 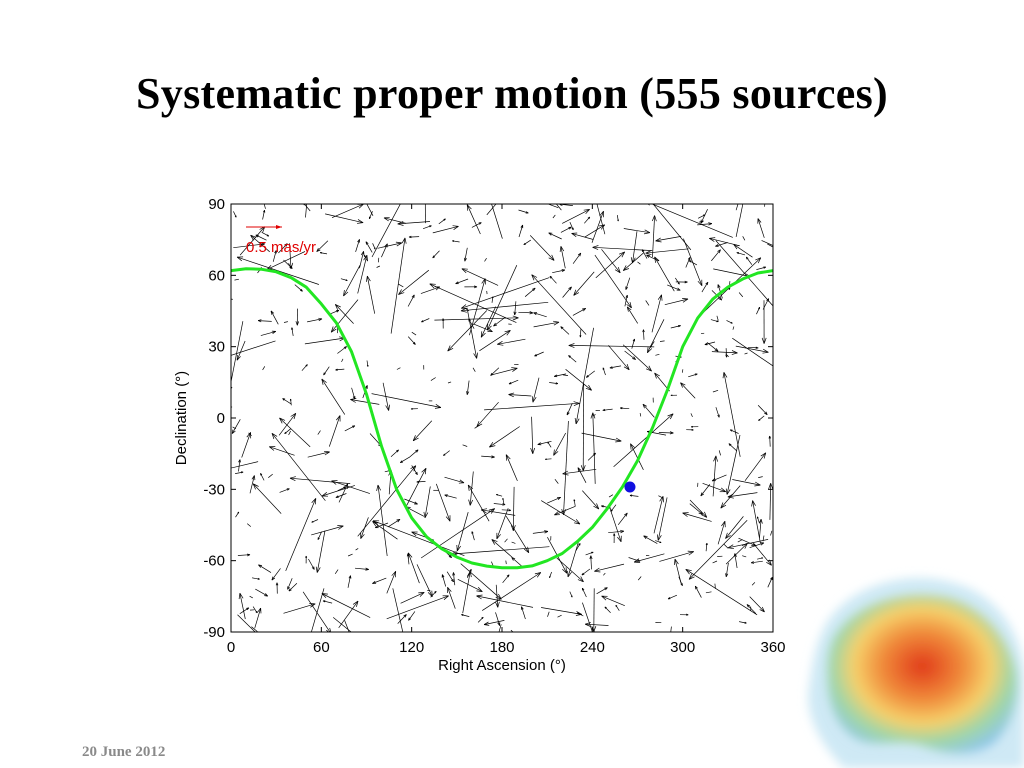 I want to click on y-tick-label: 30, so click(x=216, y=347).